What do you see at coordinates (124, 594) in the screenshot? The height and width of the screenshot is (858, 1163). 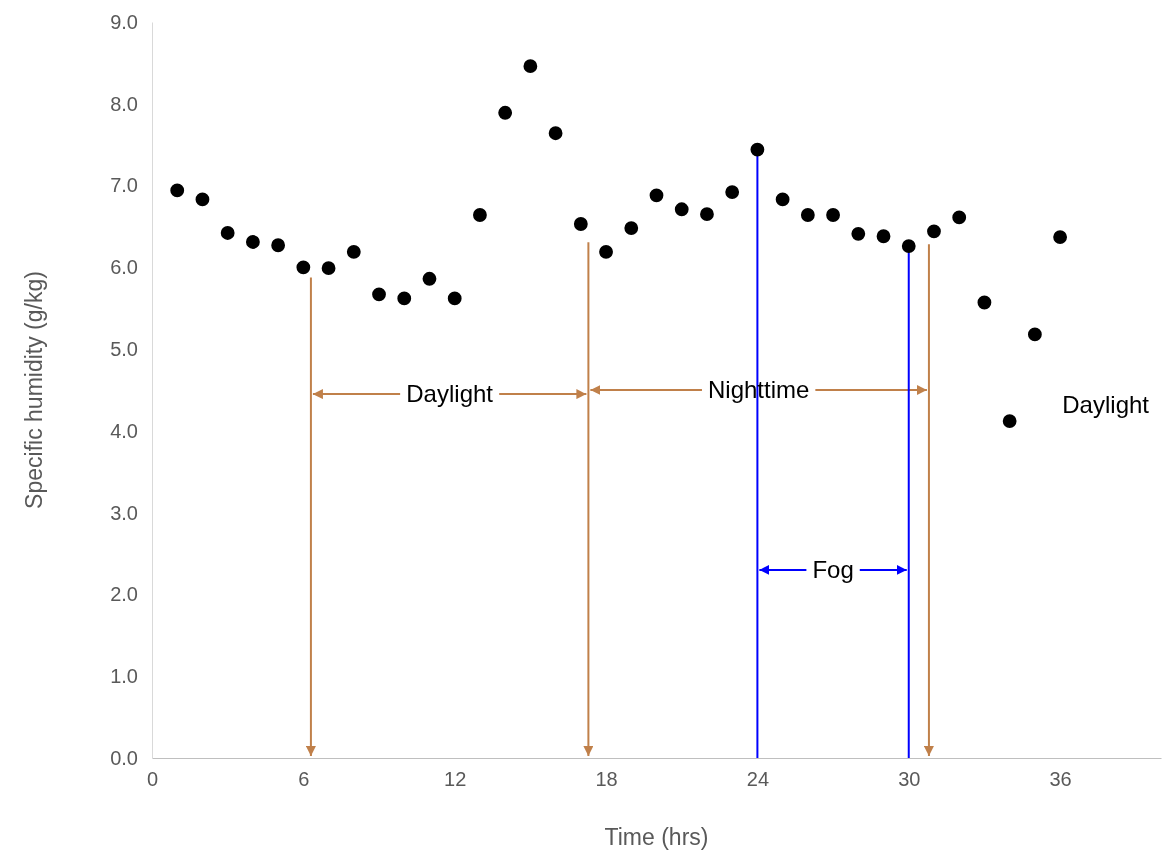 I see `y-tick-label: 2.0` at bounding box center [124, 594].